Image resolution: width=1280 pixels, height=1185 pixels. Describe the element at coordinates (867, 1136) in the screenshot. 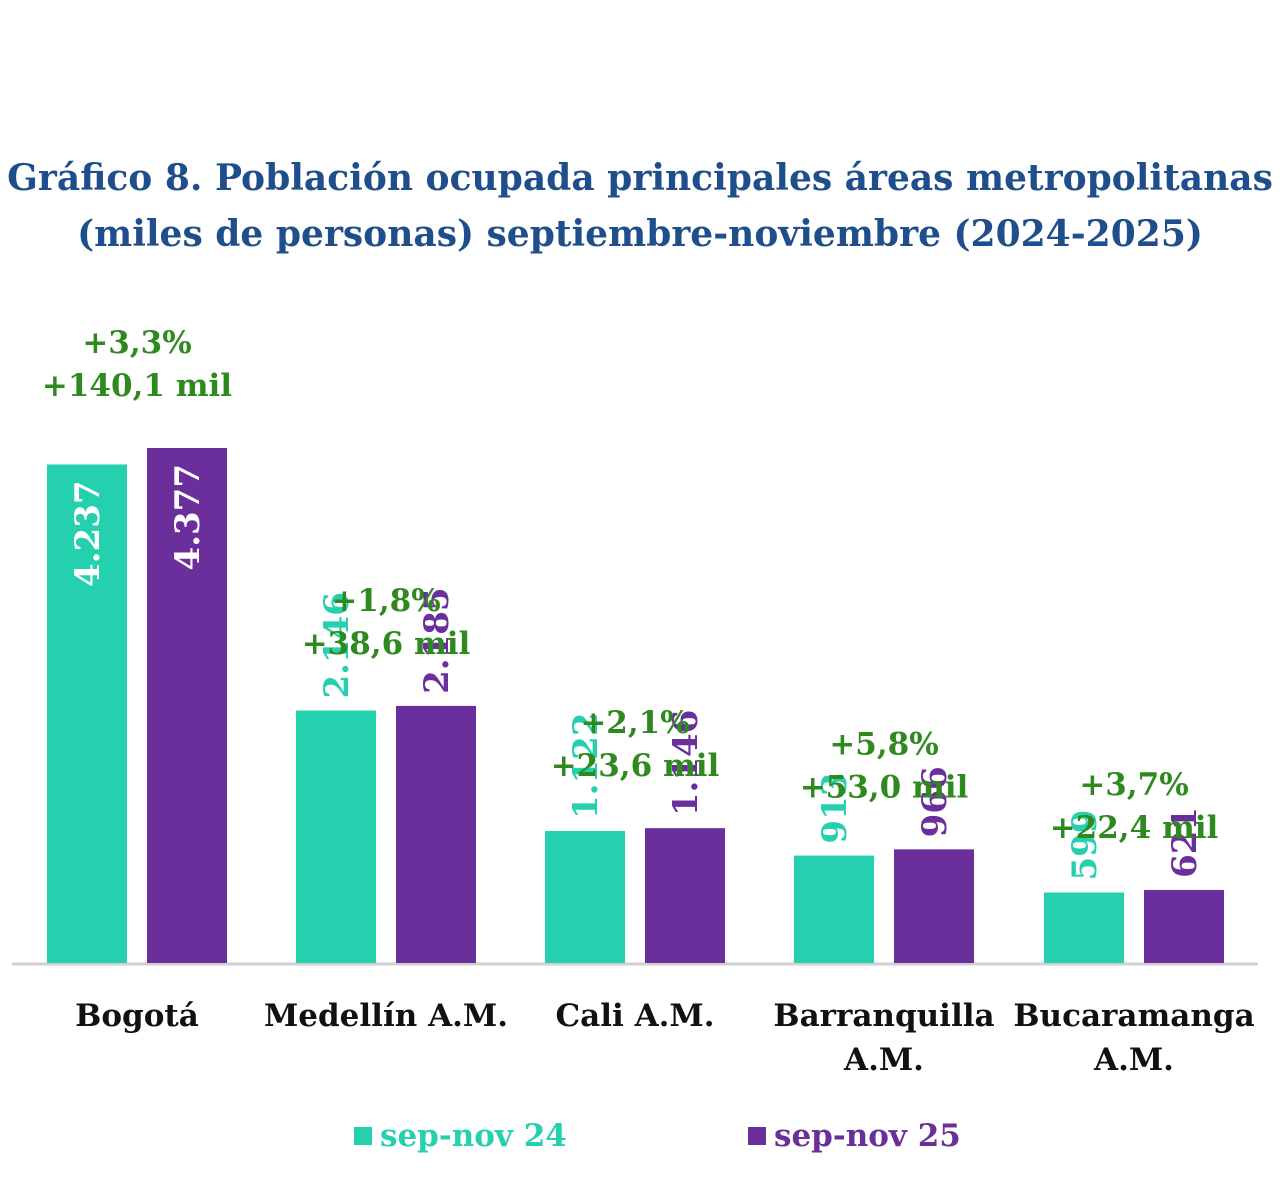

I see `legend-label-series-2: sep-nov 25` at that location.